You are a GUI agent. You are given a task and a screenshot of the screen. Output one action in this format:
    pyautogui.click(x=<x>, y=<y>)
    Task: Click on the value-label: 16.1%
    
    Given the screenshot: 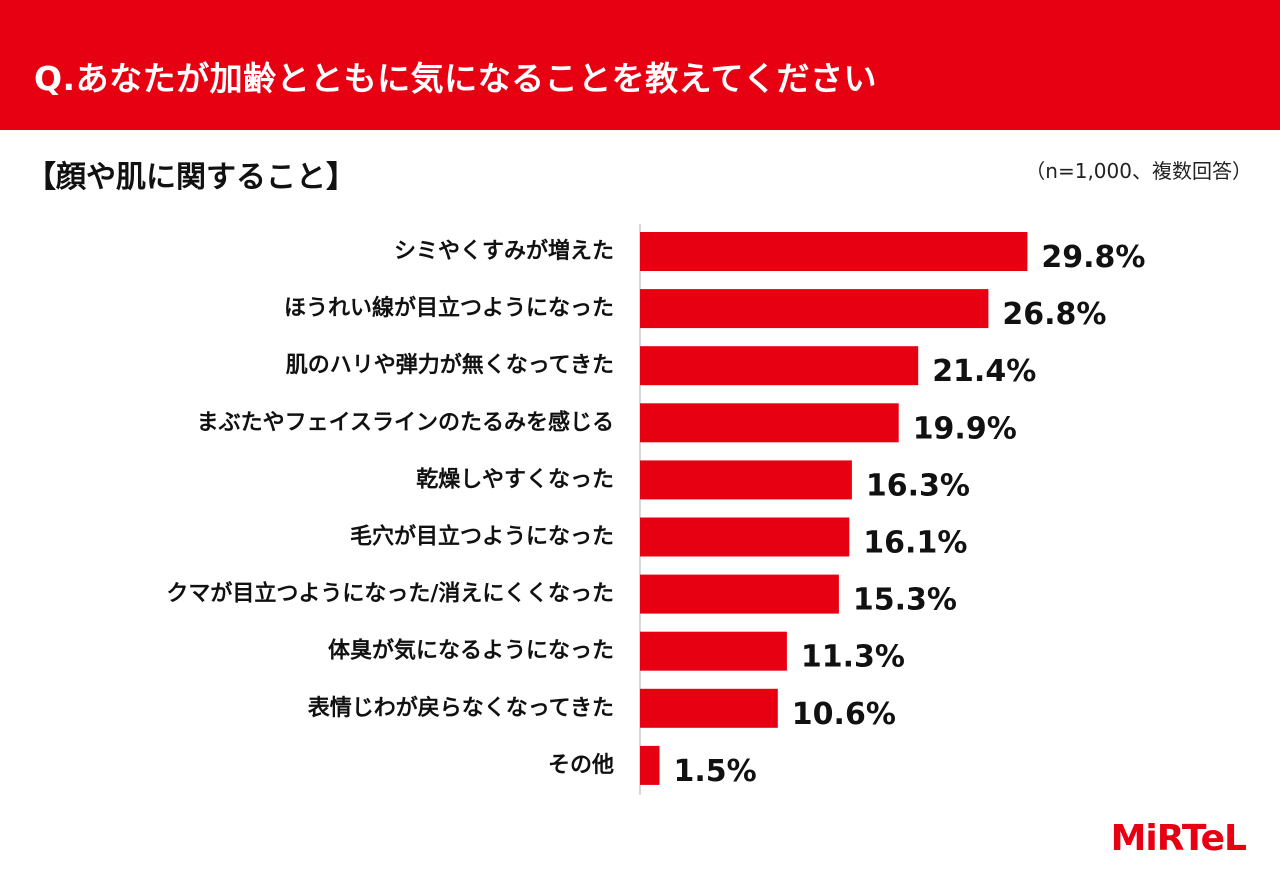 What is the action you would take?
    pyautogui.click(x=915, y=543)
    